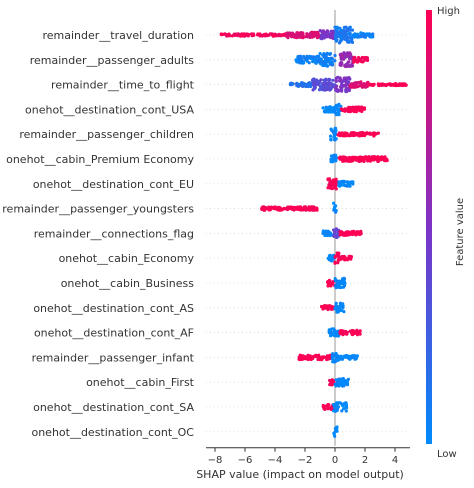  I want to click on feature-label: remainder__travel_duration, so click(118, 35).